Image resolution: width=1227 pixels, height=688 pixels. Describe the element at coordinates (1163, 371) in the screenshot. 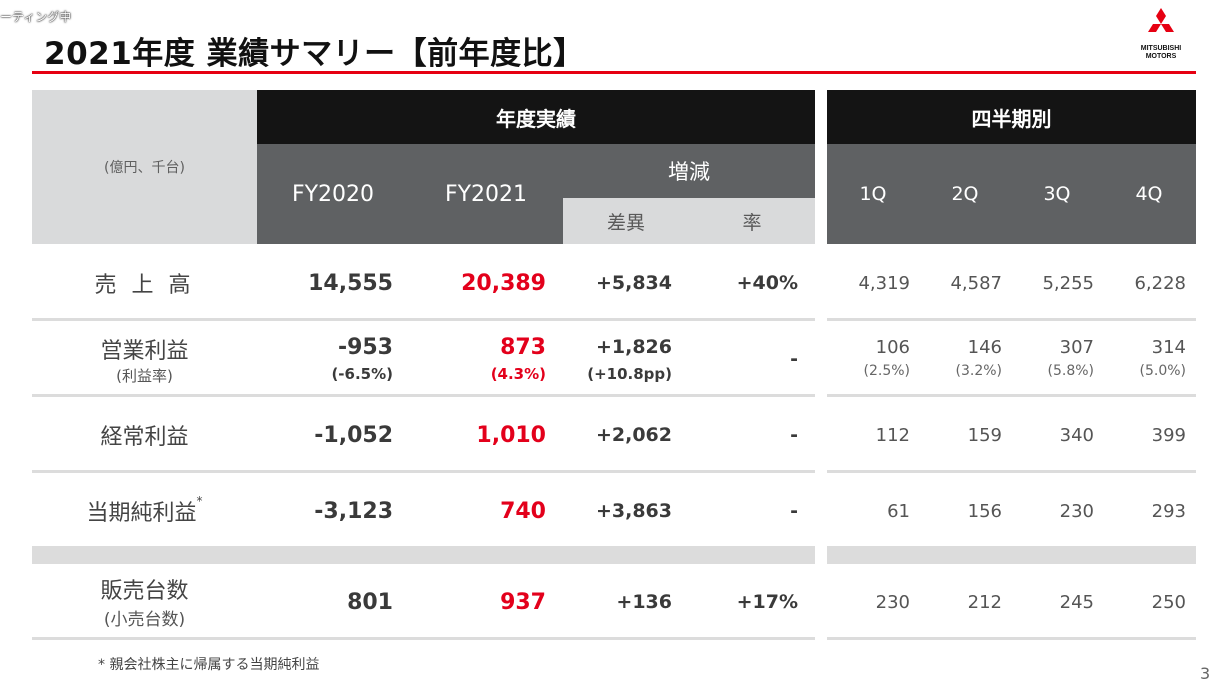

I see `operating-margin-q4: (5.0%)` at that location.